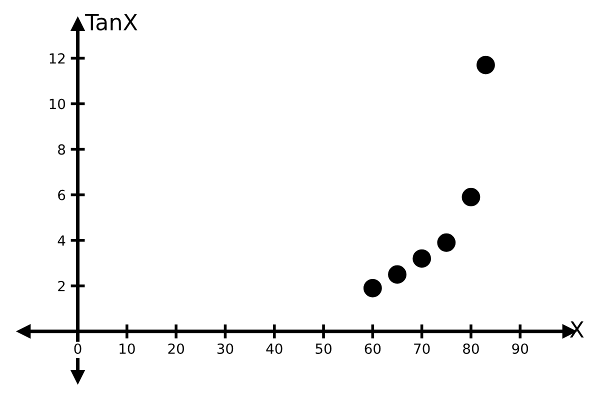  Describe the element at coordinates (62, 240) in the screenshot. I see `y-tick-label: 4` at that location.